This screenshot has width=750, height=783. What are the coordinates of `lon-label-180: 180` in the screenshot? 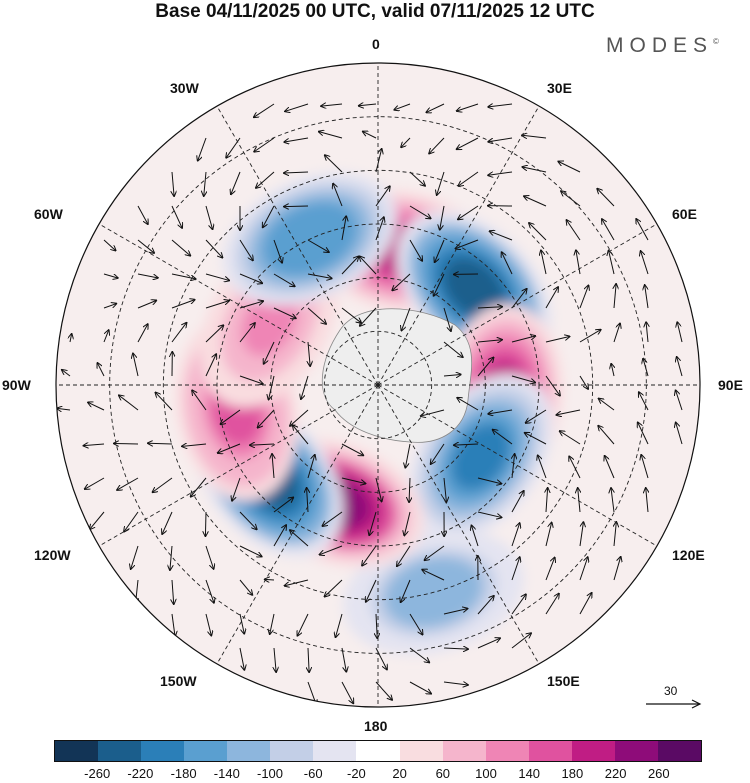 It's located at (376, 726).